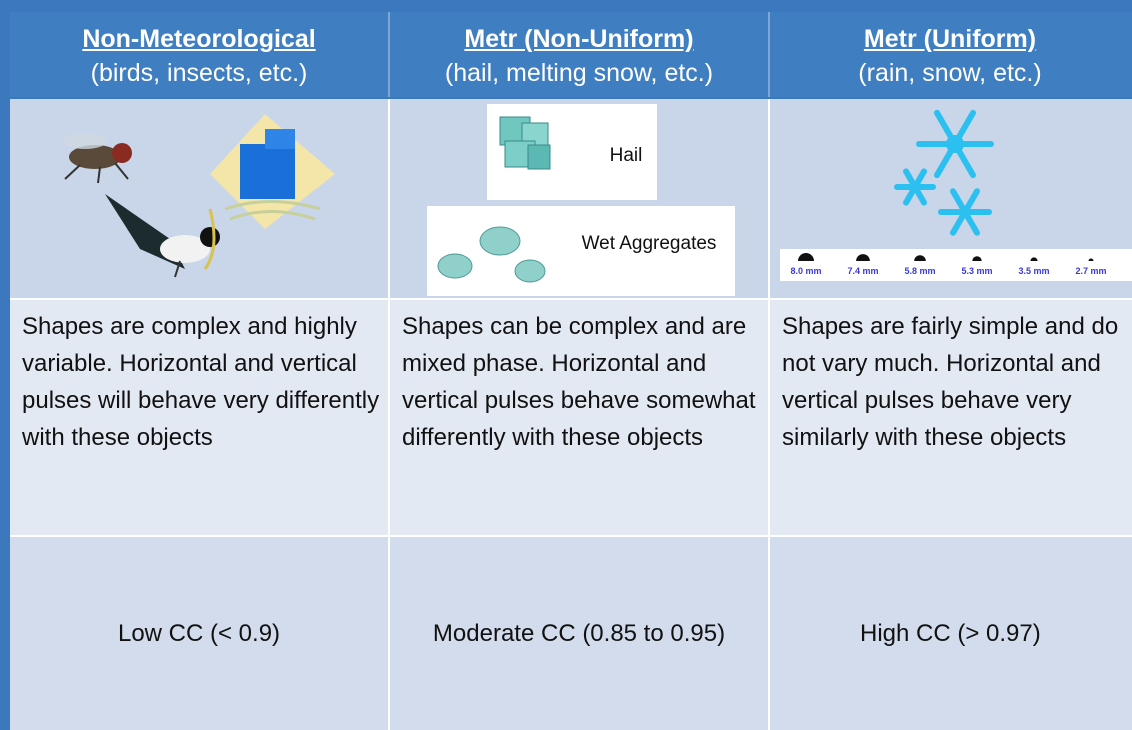  Describe the element at coordinates (951, 54) in the screenshot. I see `header-cell: Metr (Uniform) (rain, snow, etc.)` at that location.